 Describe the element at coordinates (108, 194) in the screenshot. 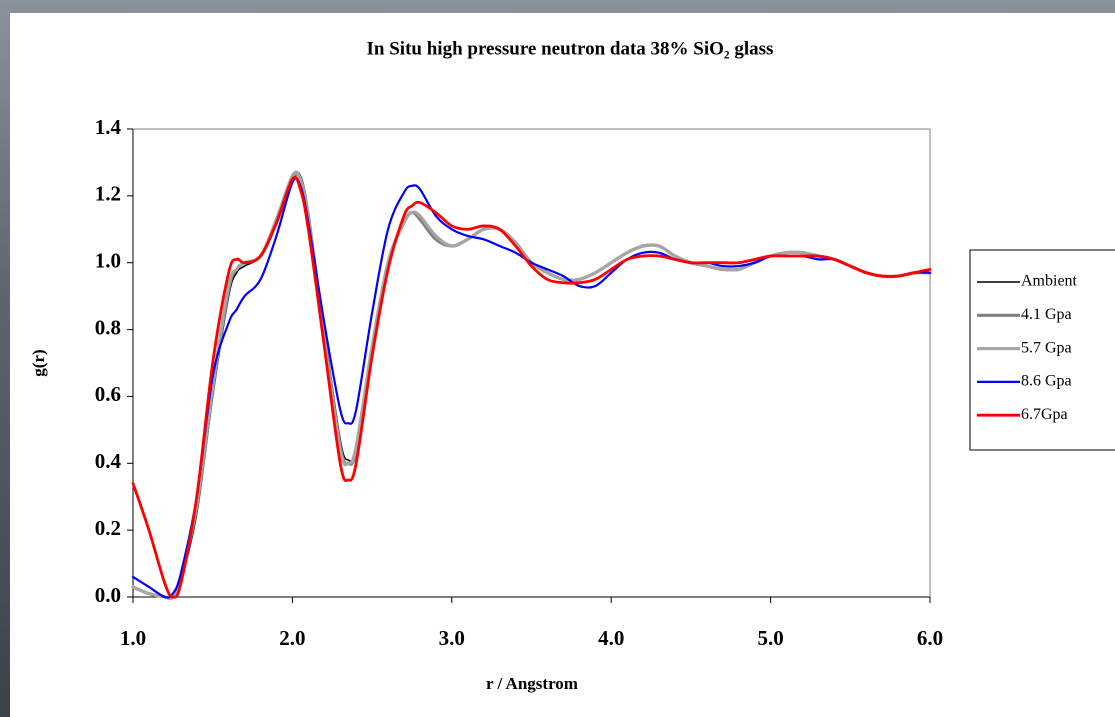

I see `y-tick-label: 1.2` at that location.